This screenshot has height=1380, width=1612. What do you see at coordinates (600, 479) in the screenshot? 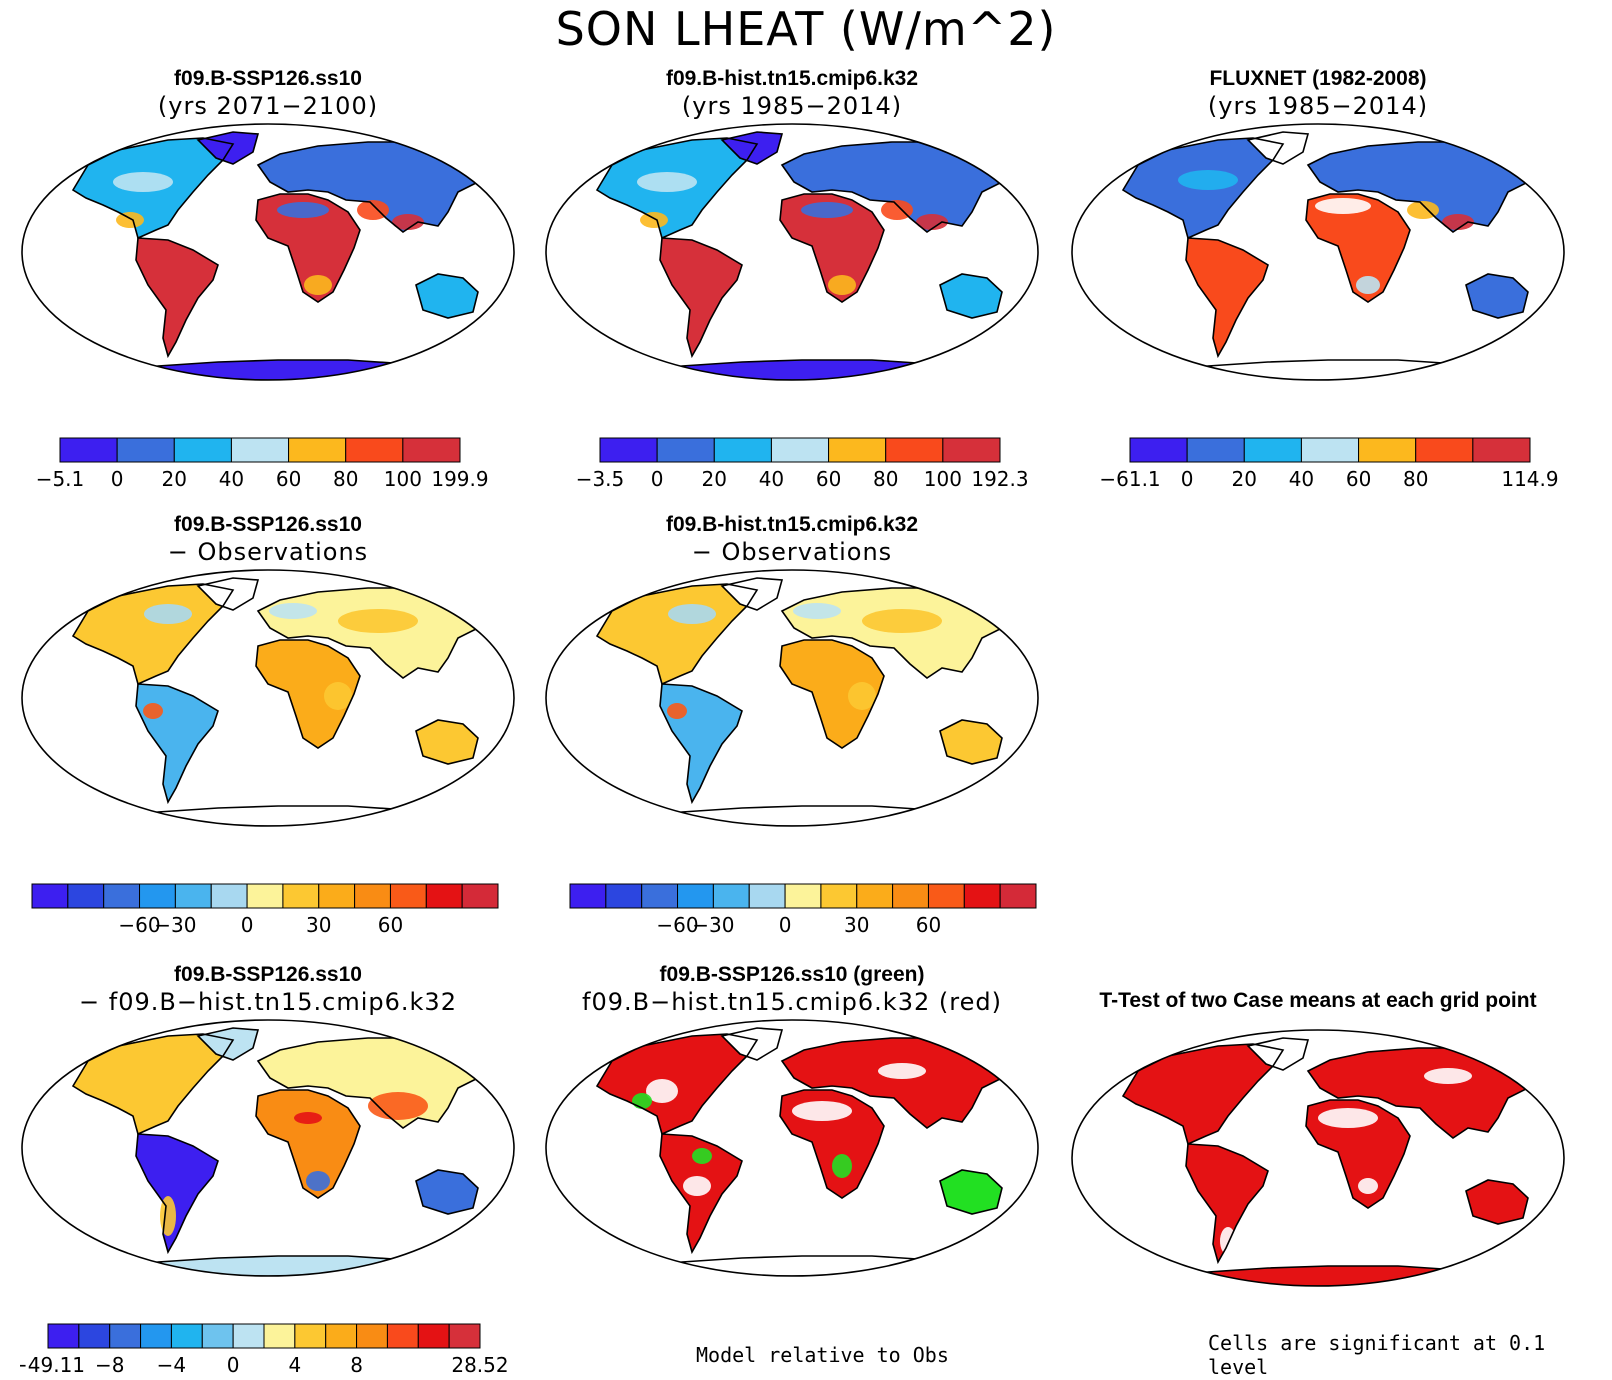
I see `colorbar-tick-label: −3.5` at bounding box center [600, 479].